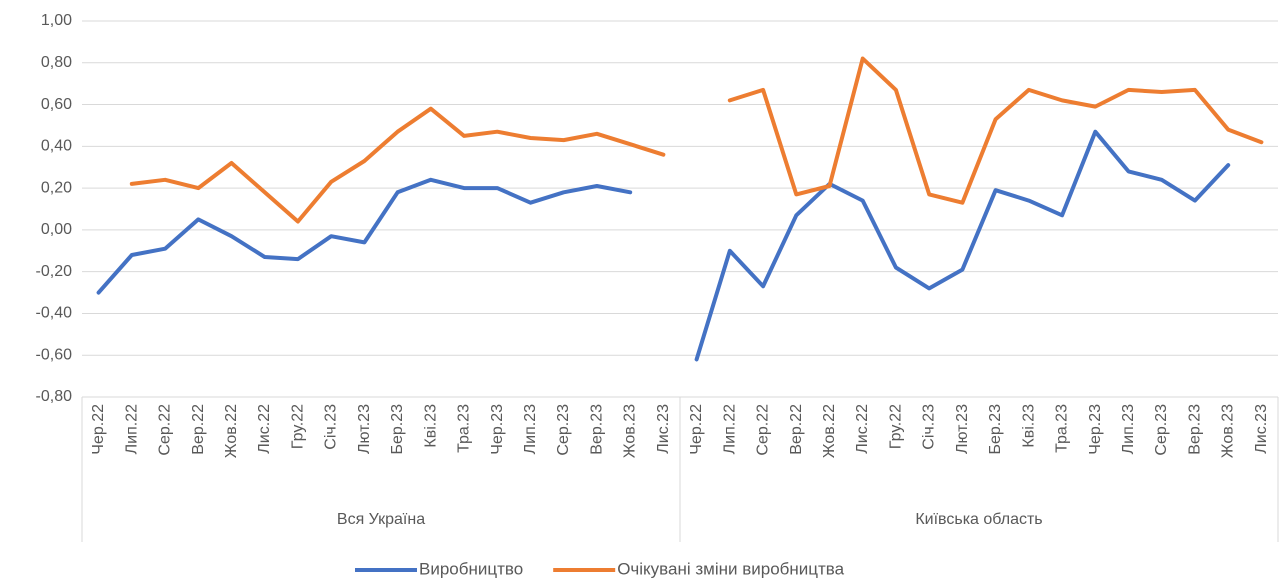 The image size is (1282, 582). Describe the element at coordinates (471, 568) in the screenshot. I see `legend-label: Виробництво` at that location.